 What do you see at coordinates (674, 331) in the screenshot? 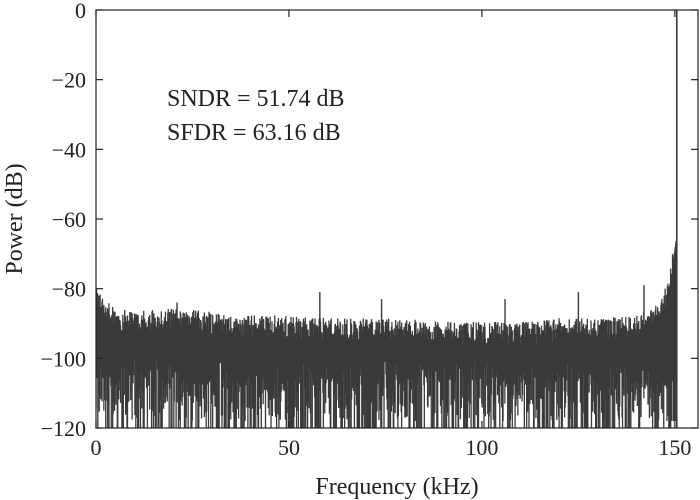
I see `signal-skirt` at bounding box center [674, 331].